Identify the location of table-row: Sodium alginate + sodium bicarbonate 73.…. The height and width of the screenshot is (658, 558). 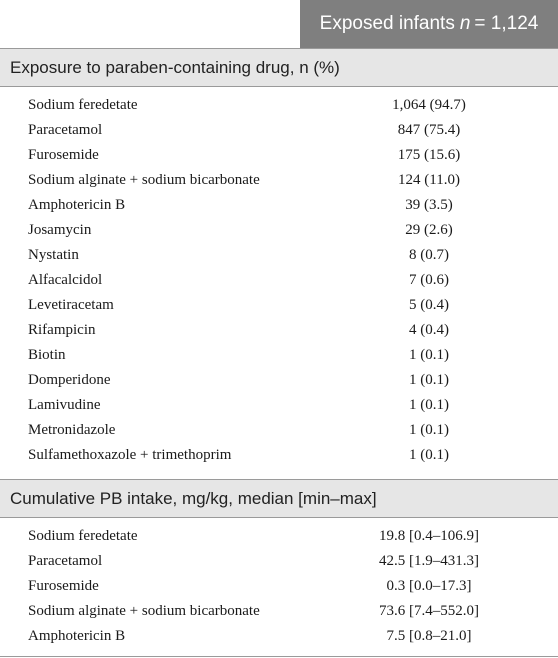
(279, 611).